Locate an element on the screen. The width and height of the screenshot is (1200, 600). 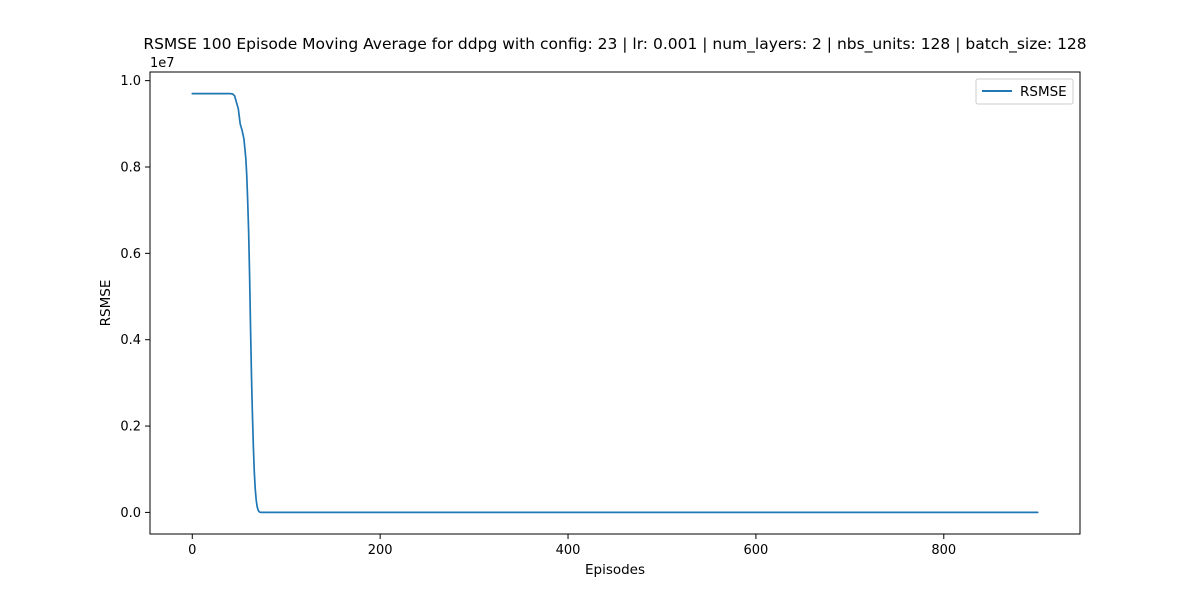
x-tick-label: 0 is located at coordinates (192, 550).